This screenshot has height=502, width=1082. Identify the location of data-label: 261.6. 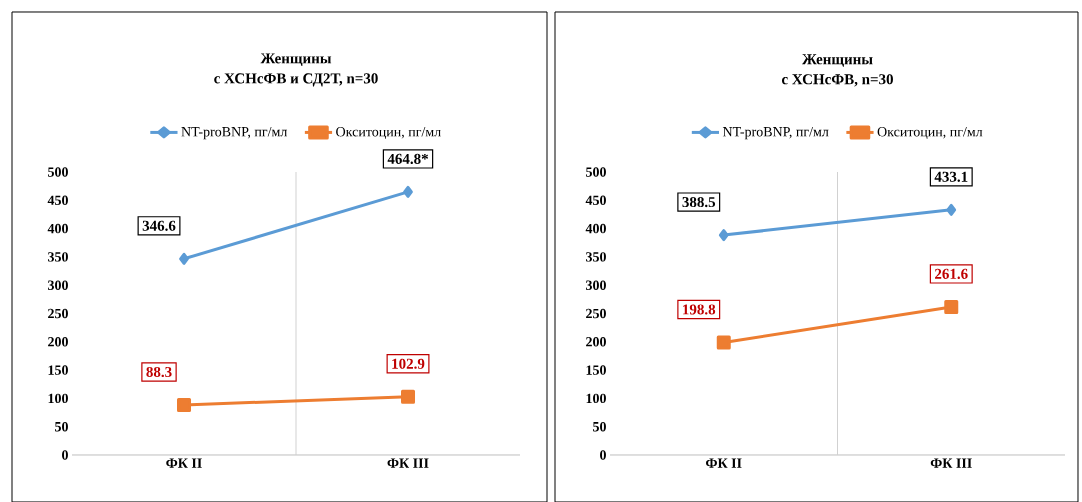
(951, 273).